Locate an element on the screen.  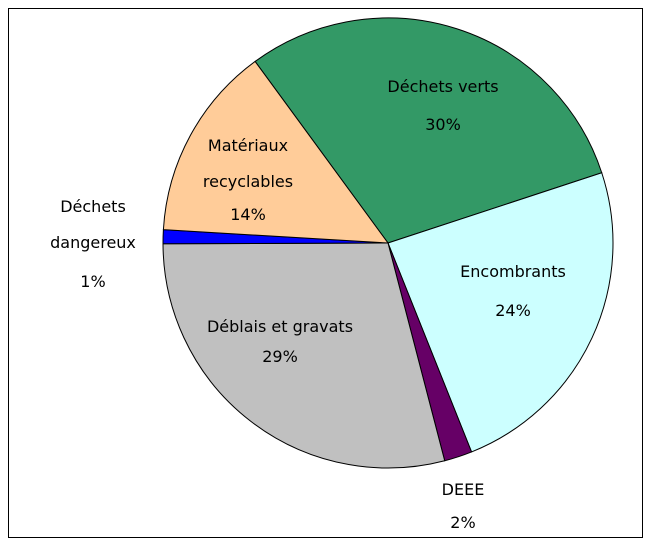
slice-value-label: 30% is located at coordinates (443, 124).